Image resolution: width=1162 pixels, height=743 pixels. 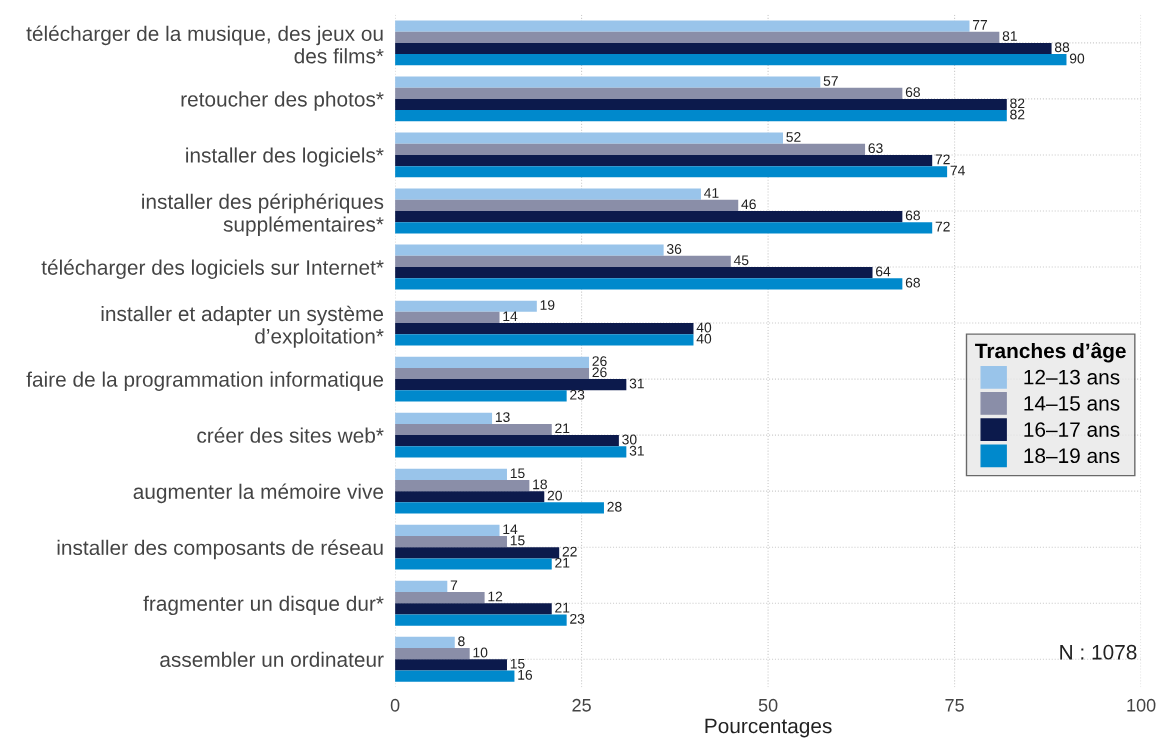 I want to click on data-label: 77, so click(x=980, y=25).